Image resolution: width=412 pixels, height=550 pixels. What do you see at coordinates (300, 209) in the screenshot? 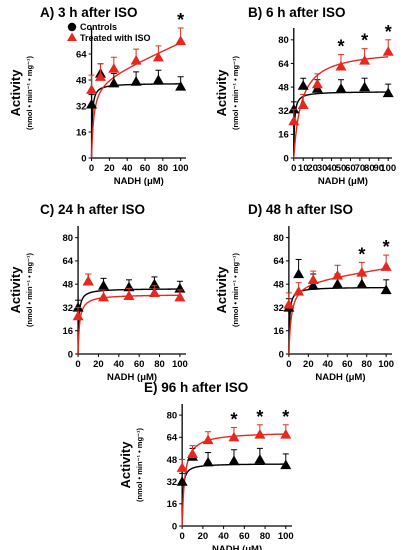
I see `panel-title: D) 48 h after ISO` at bounding box center [300, 209].